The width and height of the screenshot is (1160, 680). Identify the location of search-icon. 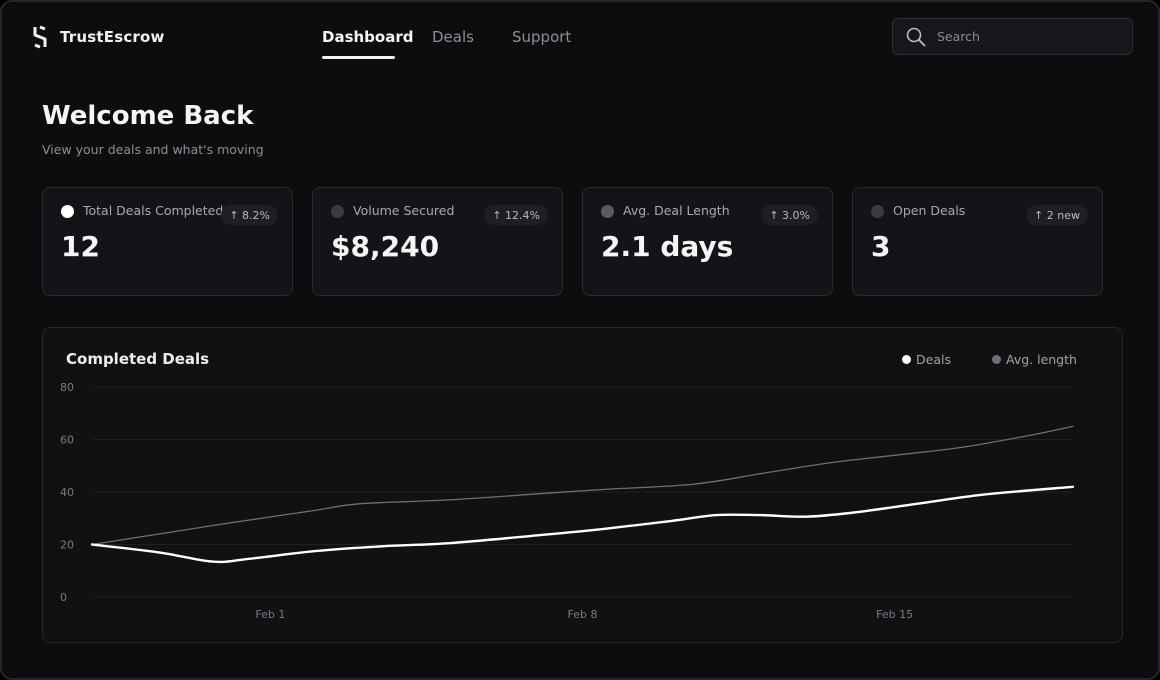
(916, 36).